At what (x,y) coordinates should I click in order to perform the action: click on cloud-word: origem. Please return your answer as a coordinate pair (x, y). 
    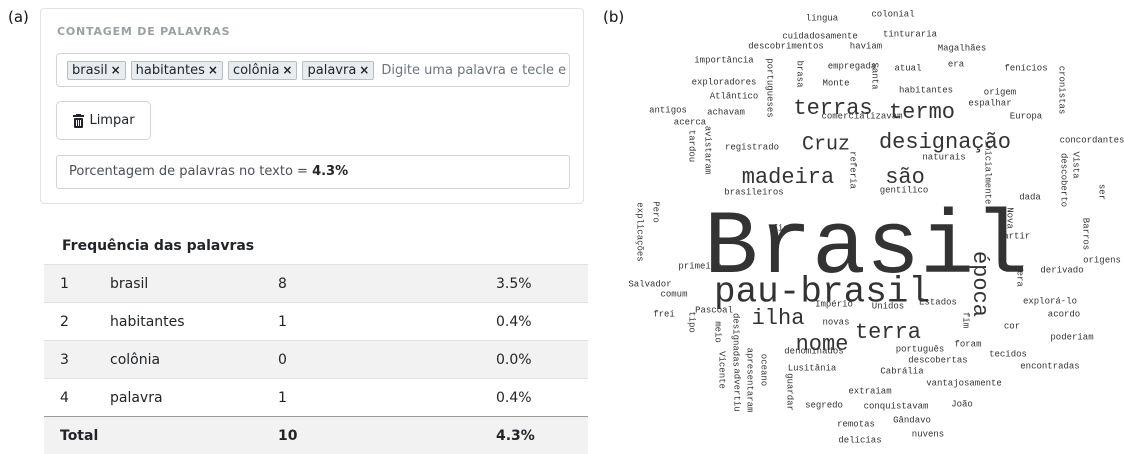
    Looking at the image, I should click on (1000, 92).